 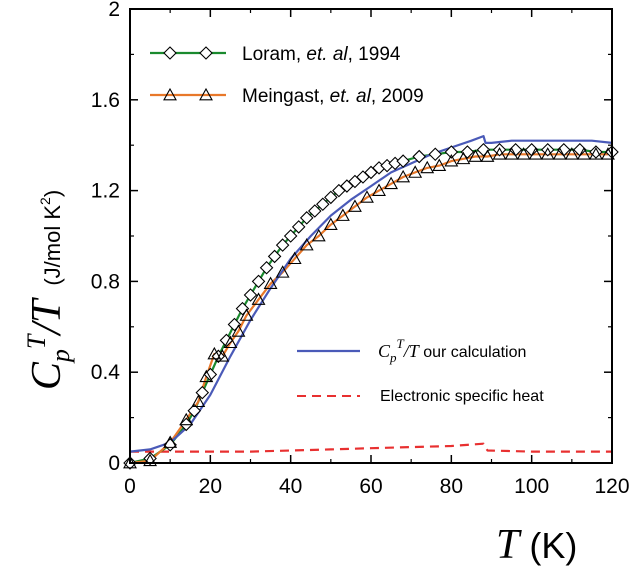 What do you see at coordinates (188, 94) in the screenshot?
I see `legend-meingast-marker` at bounding box center [188, 94].